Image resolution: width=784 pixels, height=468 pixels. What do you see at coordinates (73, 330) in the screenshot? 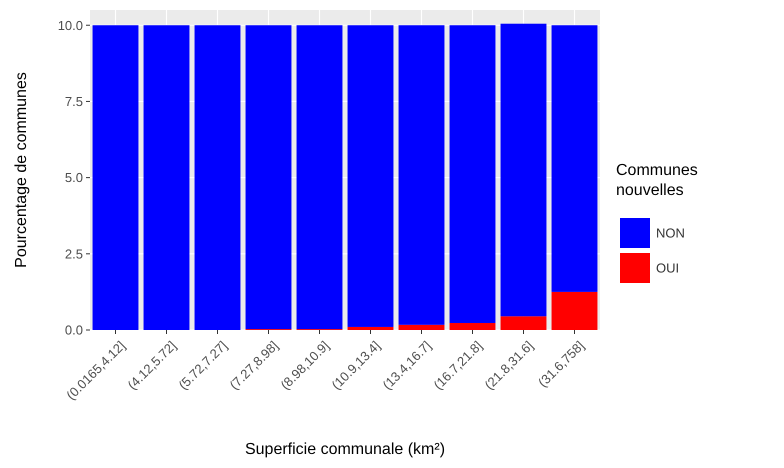
I see `y-tick-label: 0.0` at bounding box center [73, 330].